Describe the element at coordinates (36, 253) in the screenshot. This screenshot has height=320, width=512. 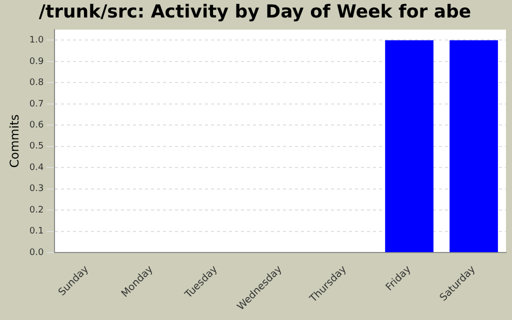
I see `y-tick-label: 0.0` at that location.